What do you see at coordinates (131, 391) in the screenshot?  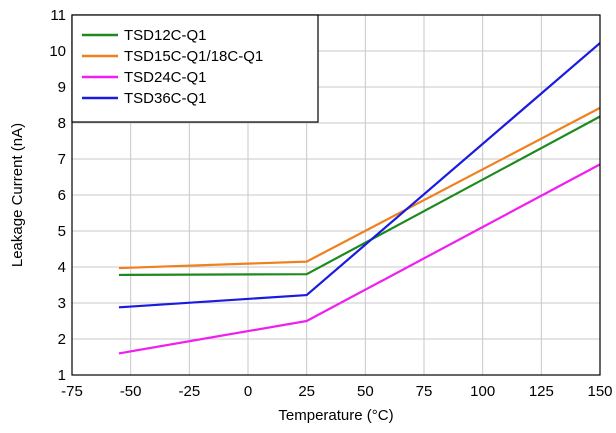 I see `x-tick-label: -50` at bounding box center [131, 391].